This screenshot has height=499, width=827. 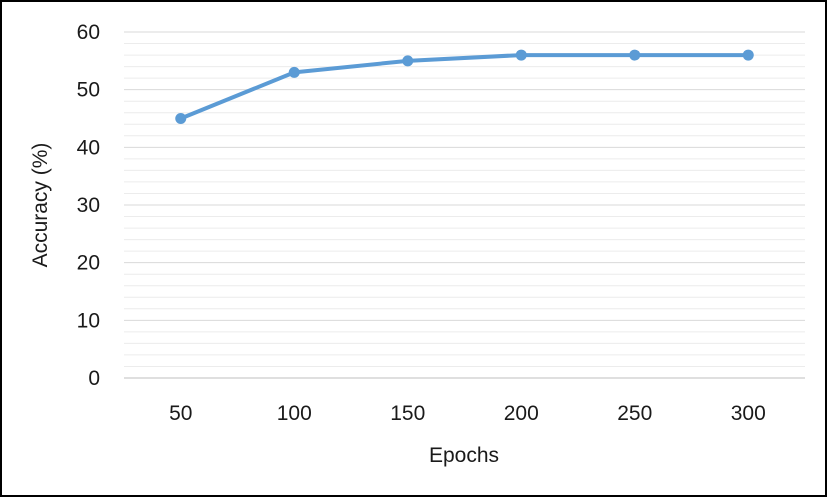 I want to click on y-tick-label: 50, so click(x=88, y=90).